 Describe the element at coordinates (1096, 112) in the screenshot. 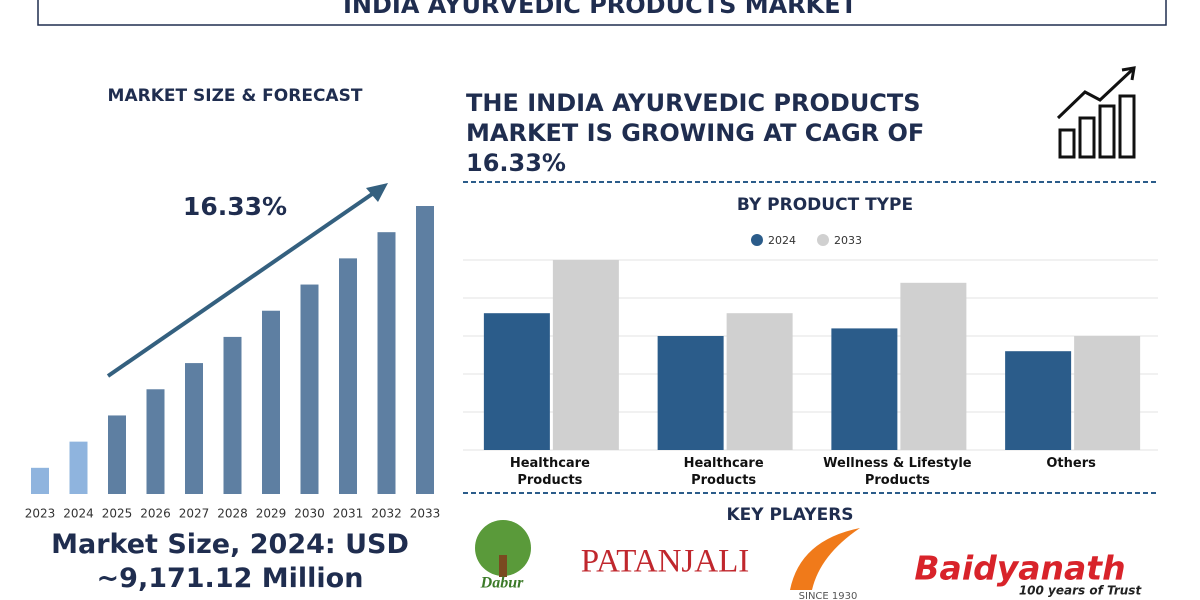

I see `growth-icon` at that location.